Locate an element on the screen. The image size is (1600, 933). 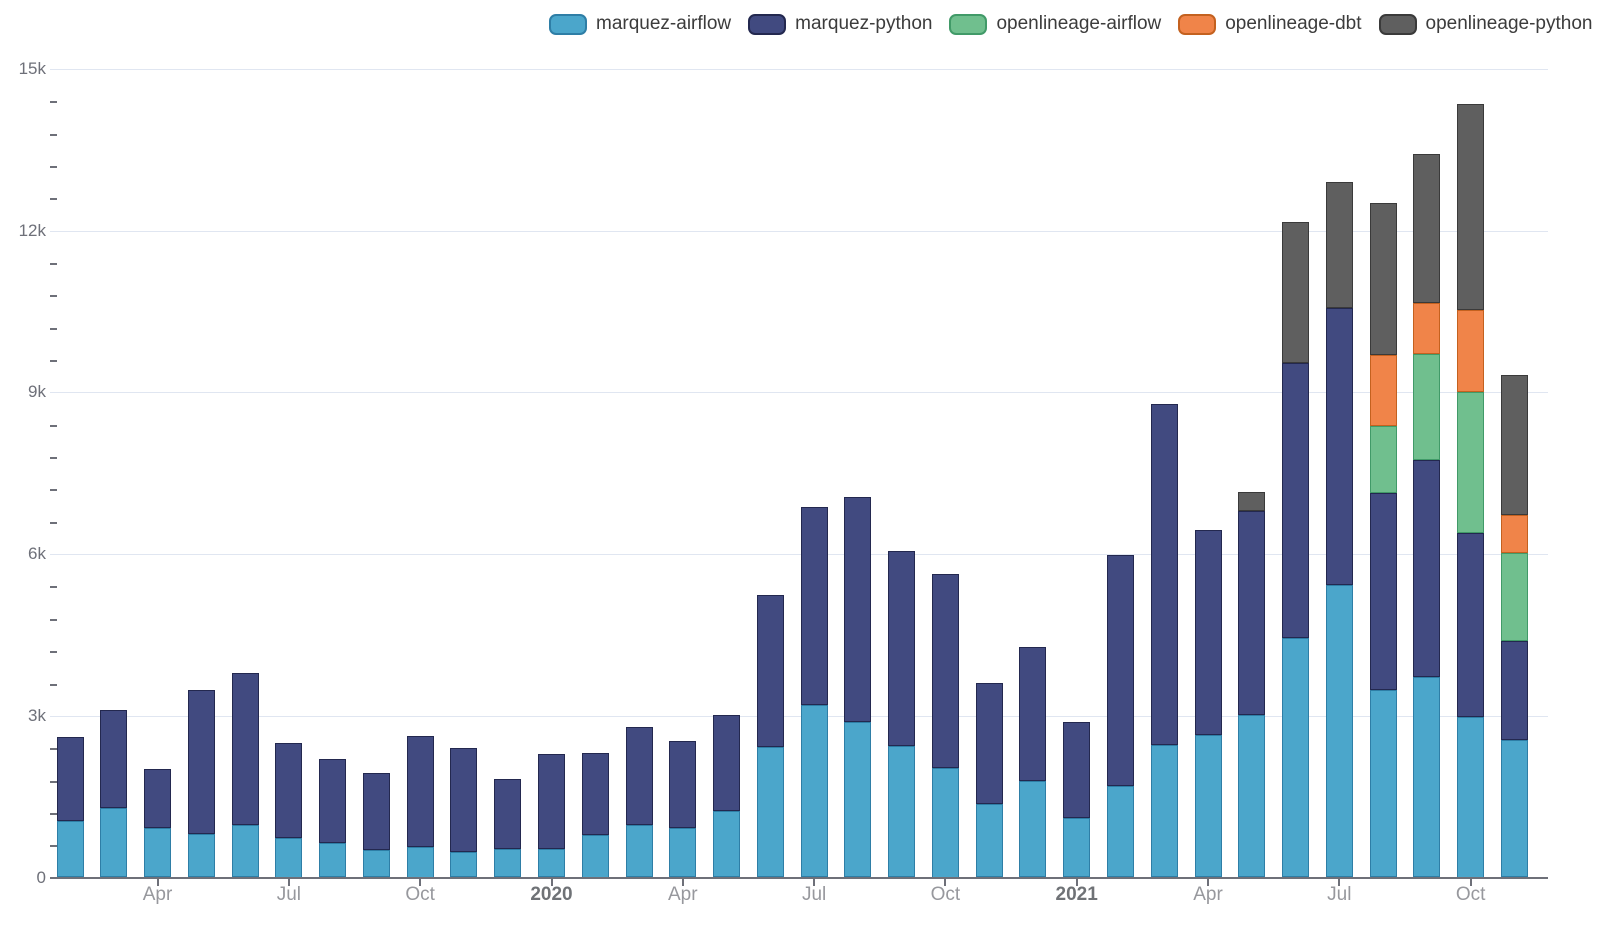
legend-item-openlineage-airflow: openlineage-airflow is located at coordinates (1055, 24).